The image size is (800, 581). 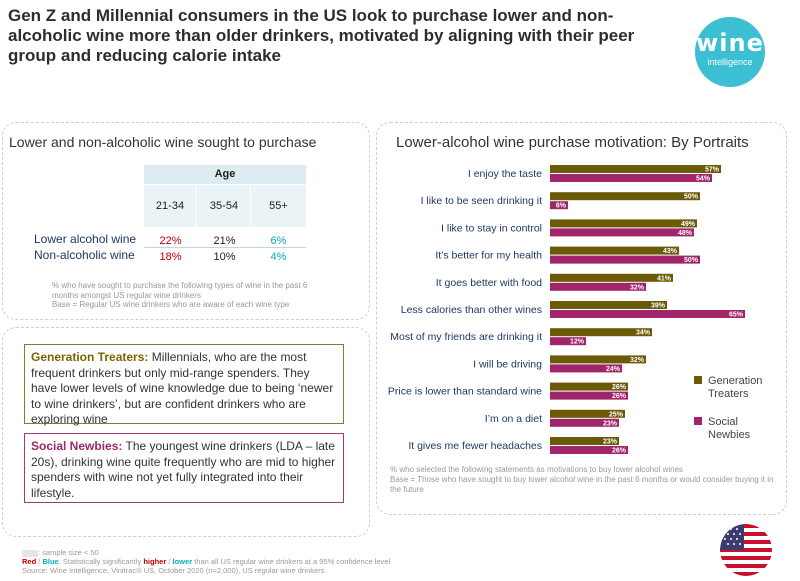 I want to click on table-divider, so click(x=225, y=247).